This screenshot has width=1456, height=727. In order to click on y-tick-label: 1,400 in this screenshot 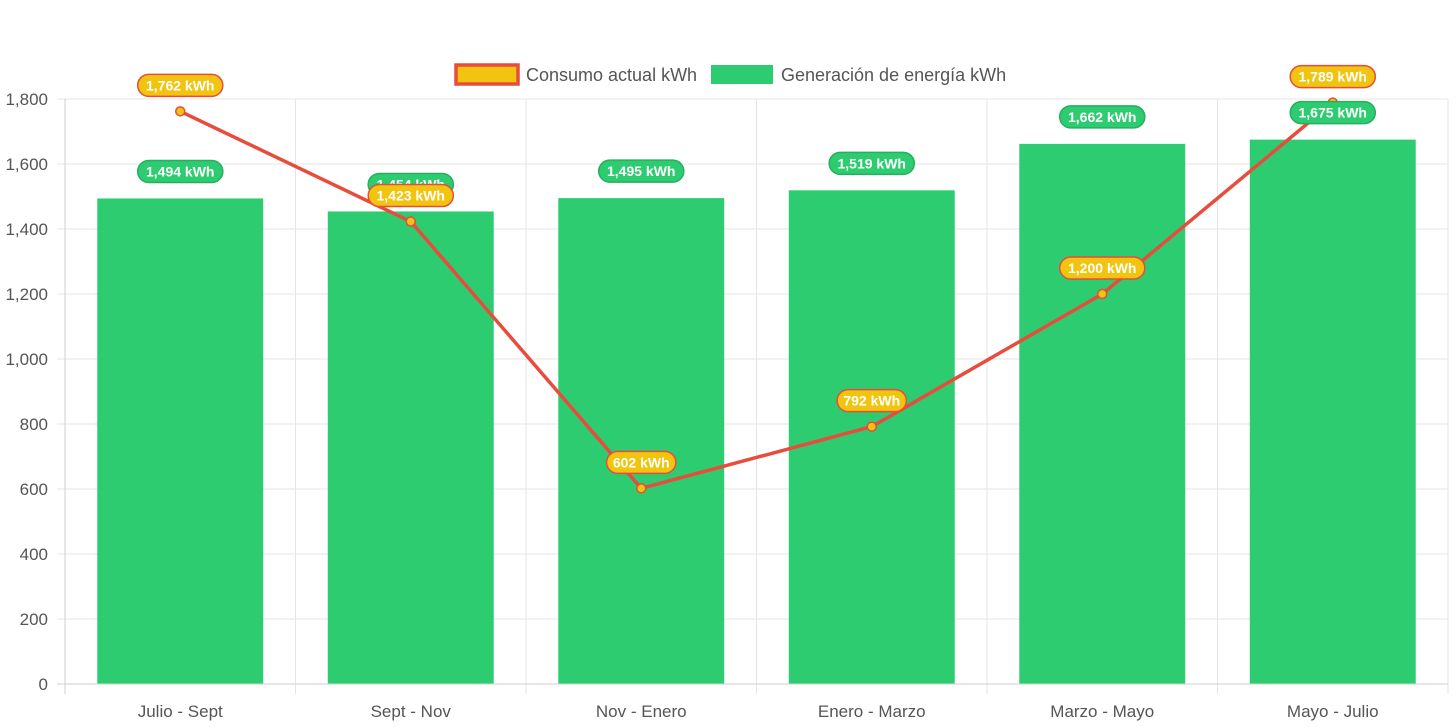, I will do `click(26, 229)`.